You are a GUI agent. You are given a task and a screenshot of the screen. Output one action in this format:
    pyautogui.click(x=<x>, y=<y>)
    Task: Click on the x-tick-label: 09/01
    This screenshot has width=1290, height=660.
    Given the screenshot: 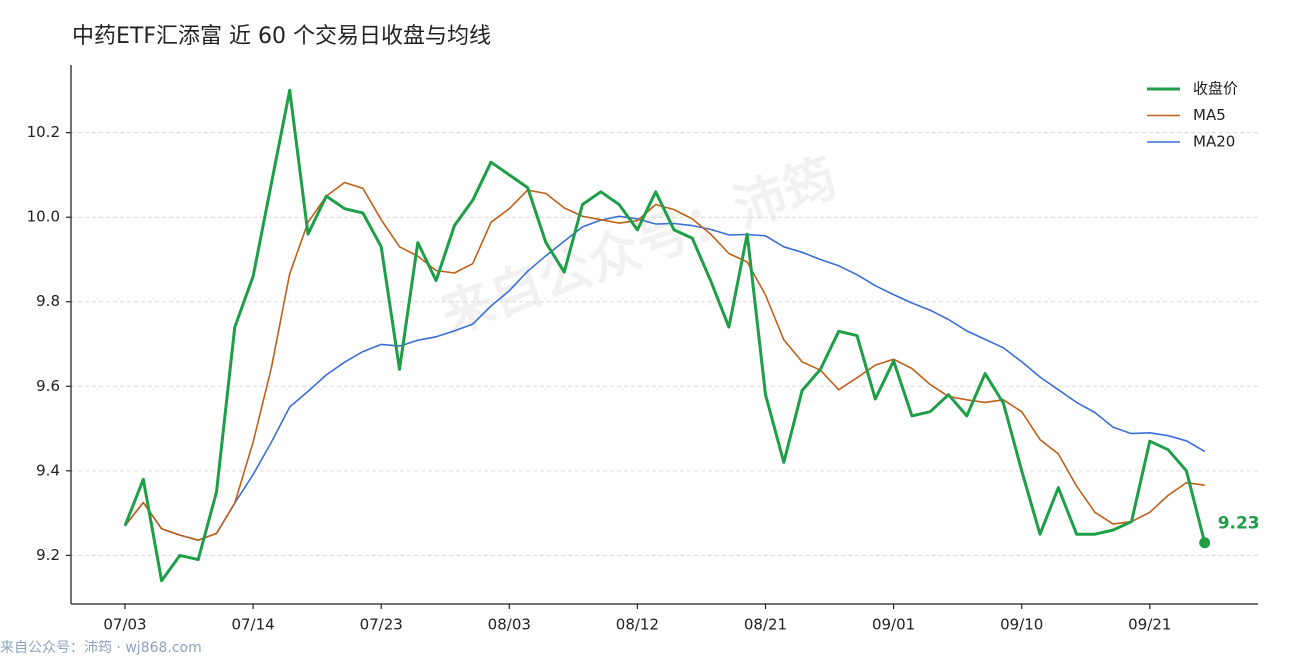 What is the action you would take?
    pyautogui.click(x=893, y=625)
    